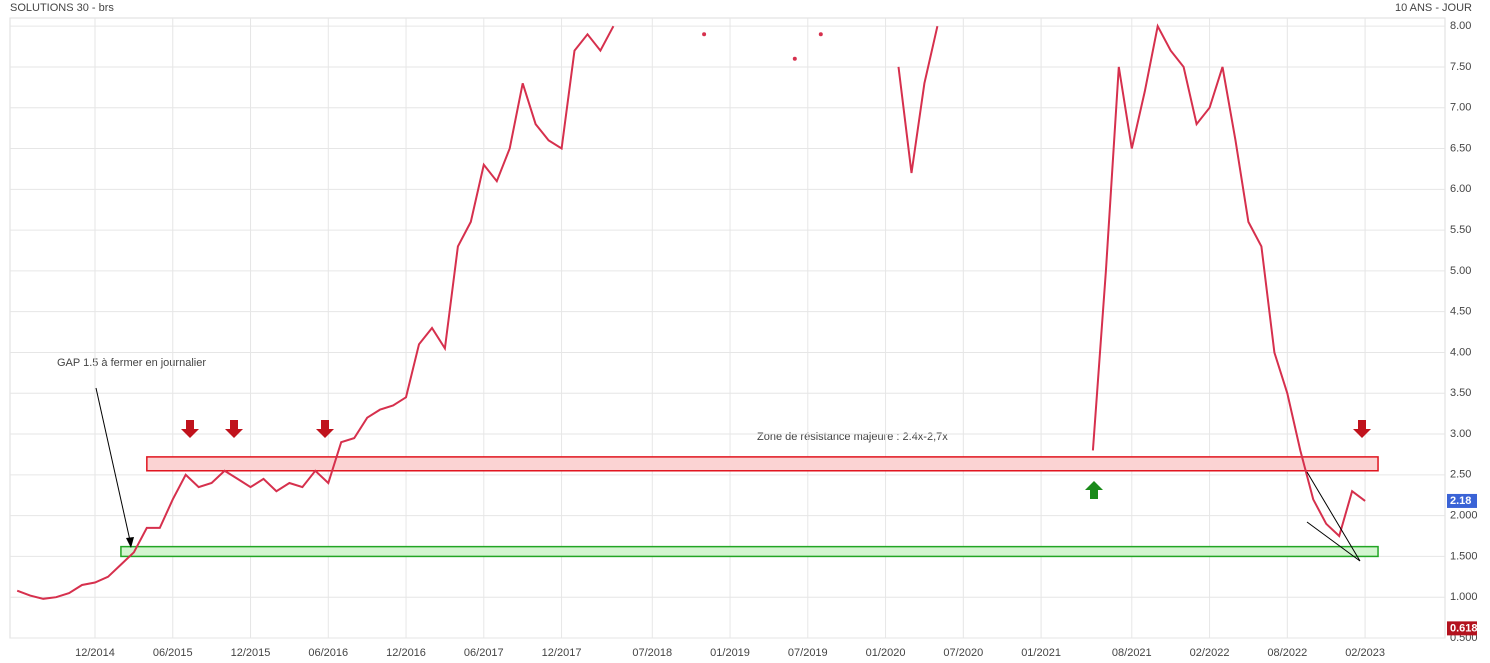  I want to click on y-tick-label: 4.50, so click(1460, 312).